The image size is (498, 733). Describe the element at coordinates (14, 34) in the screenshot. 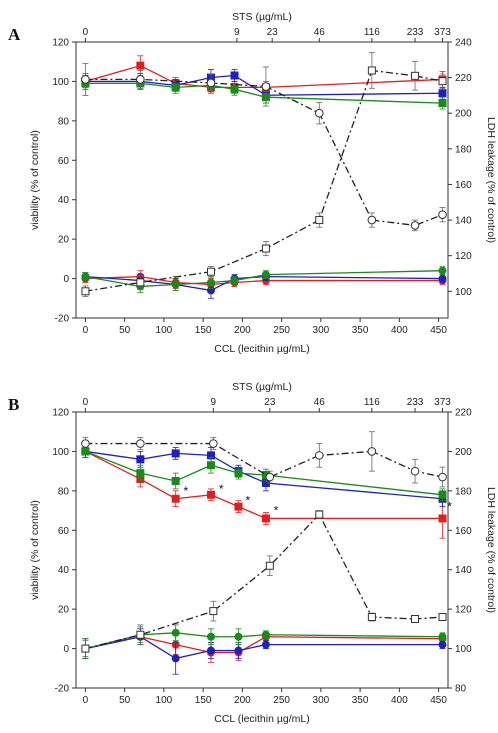

I see `panel-letter-a: A` at that location.